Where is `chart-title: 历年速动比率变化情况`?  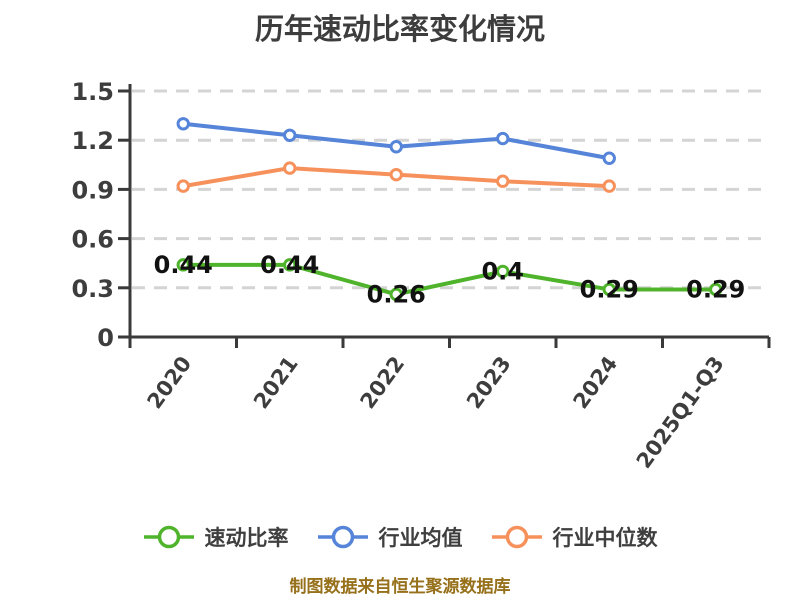 chart-title: 历年速动比率变化情况 is located at coordinates (399, 29).